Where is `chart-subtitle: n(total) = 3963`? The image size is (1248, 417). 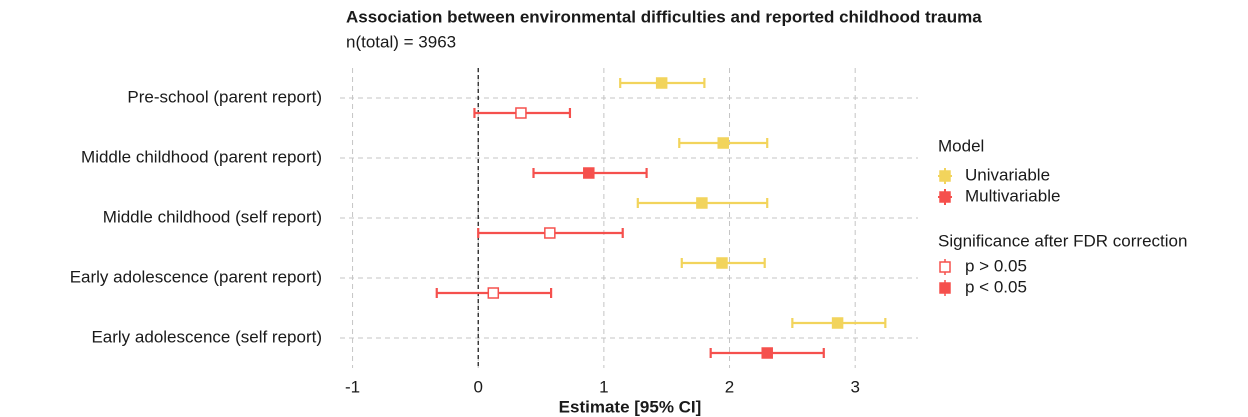 chart-subtitle: n(total) = 3963 is located at coordinates (401, 41).